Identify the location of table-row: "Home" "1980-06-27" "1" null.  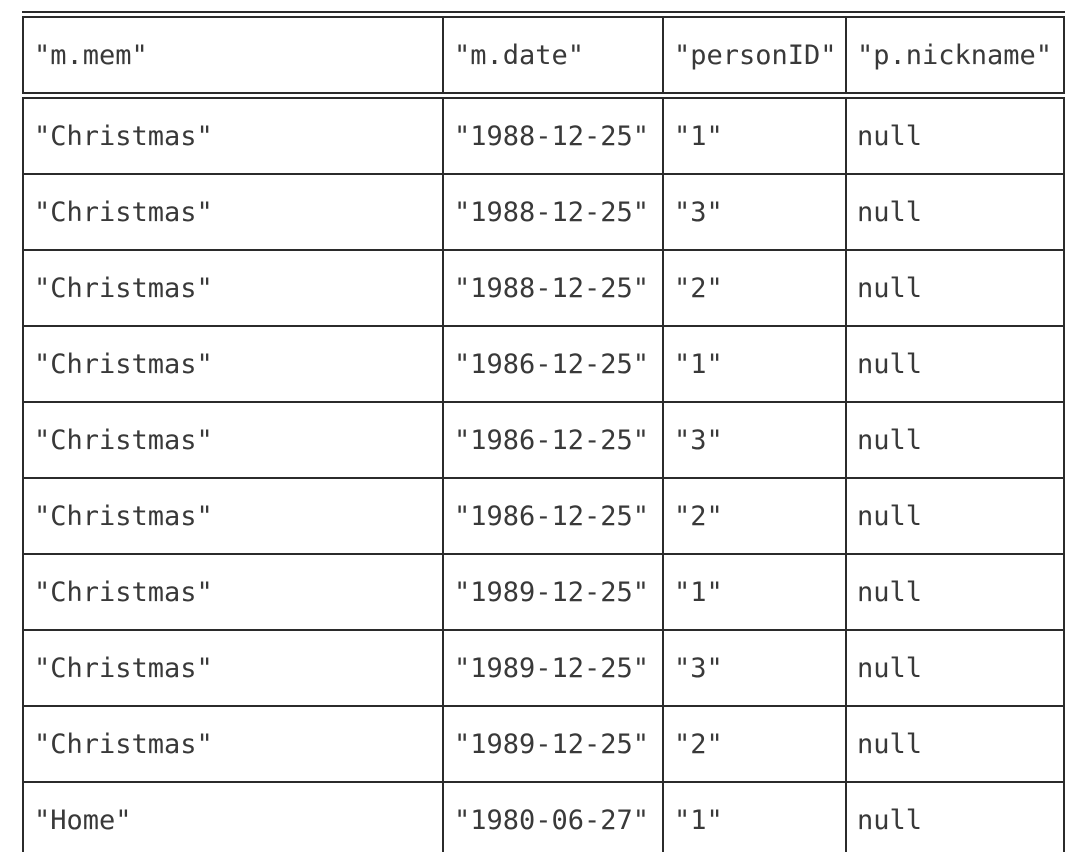
(543, 816).